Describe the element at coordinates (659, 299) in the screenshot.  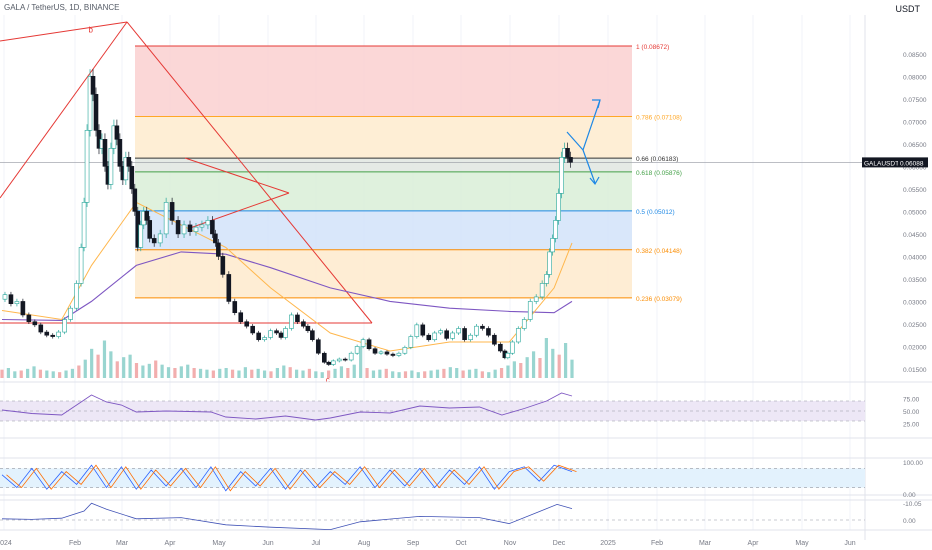
I see `fib-label-6: 0.236 (0.03079)` at that location.